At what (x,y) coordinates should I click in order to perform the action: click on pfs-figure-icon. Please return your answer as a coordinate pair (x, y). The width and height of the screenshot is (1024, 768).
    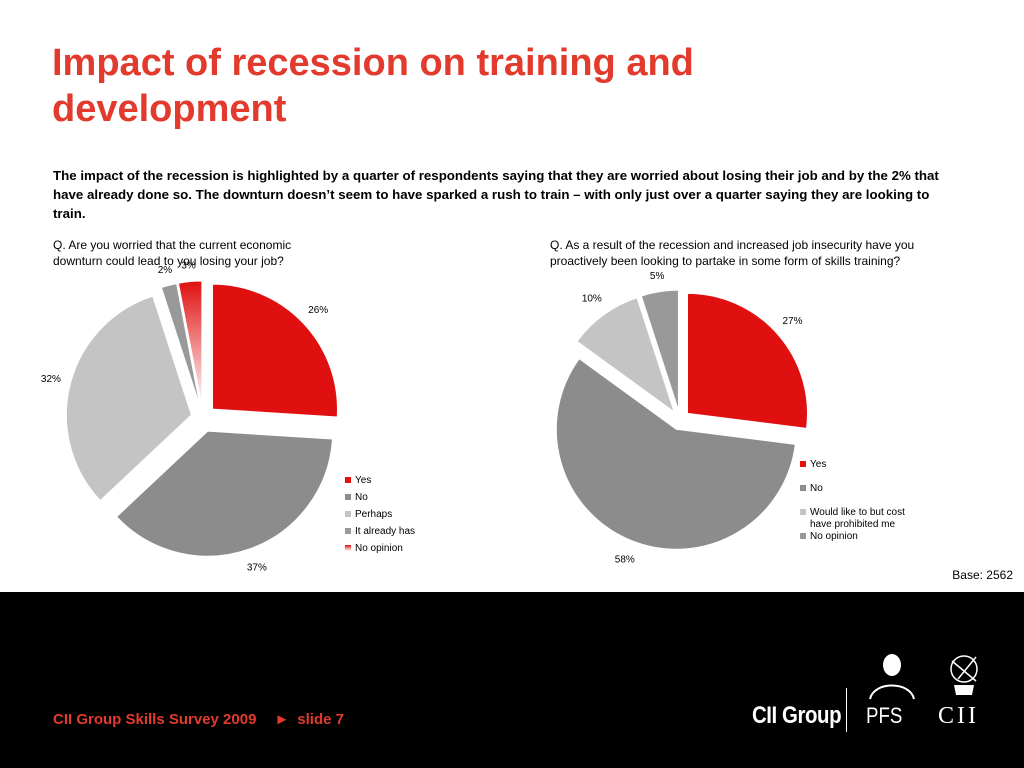
    Looking at the image, I should click on (892, 677).